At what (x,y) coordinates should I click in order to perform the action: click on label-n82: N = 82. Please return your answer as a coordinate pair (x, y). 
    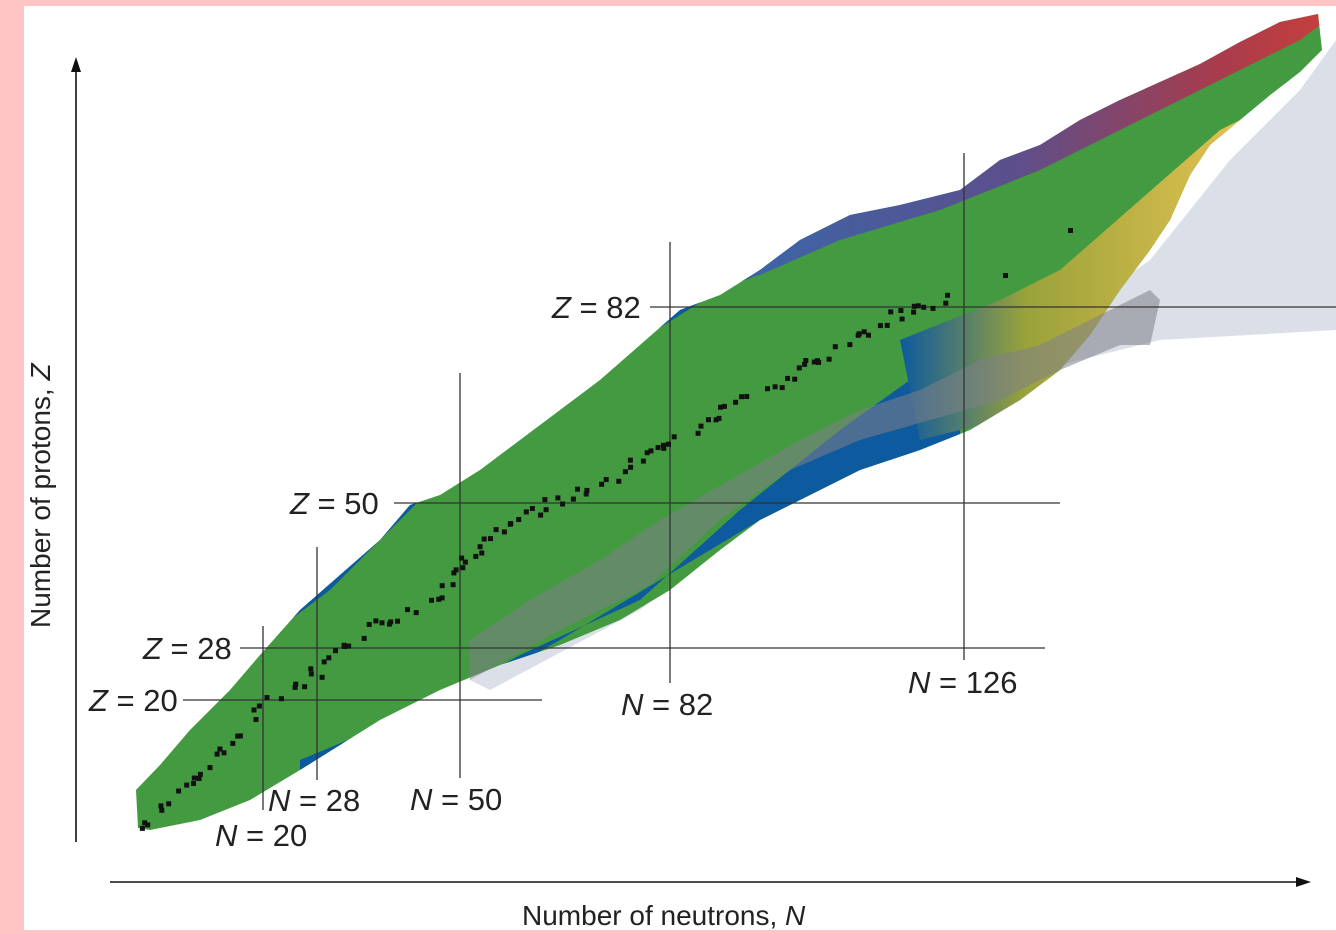
    Looking at the image, I should click on (667, 704).